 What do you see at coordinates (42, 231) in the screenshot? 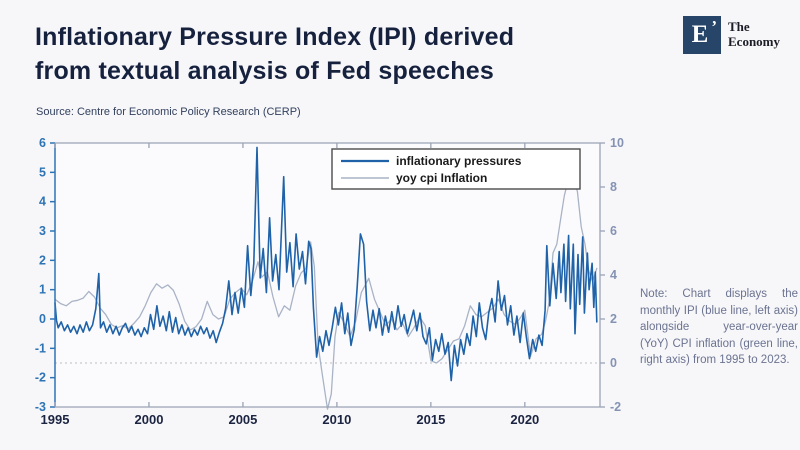
I see `y-left-tick-label: 3` at bounding box center [42, 231].